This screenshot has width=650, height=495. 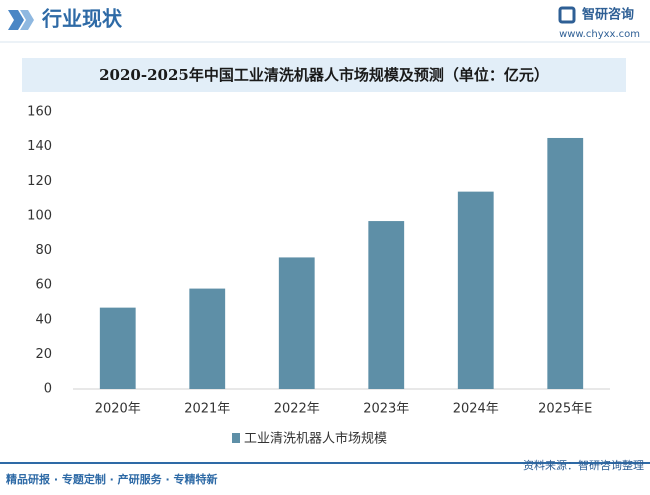 What do you see at coordinates (39, 146) in the screenshot?
I see `y-tick-label: 140` at bounding box center [39, 146].